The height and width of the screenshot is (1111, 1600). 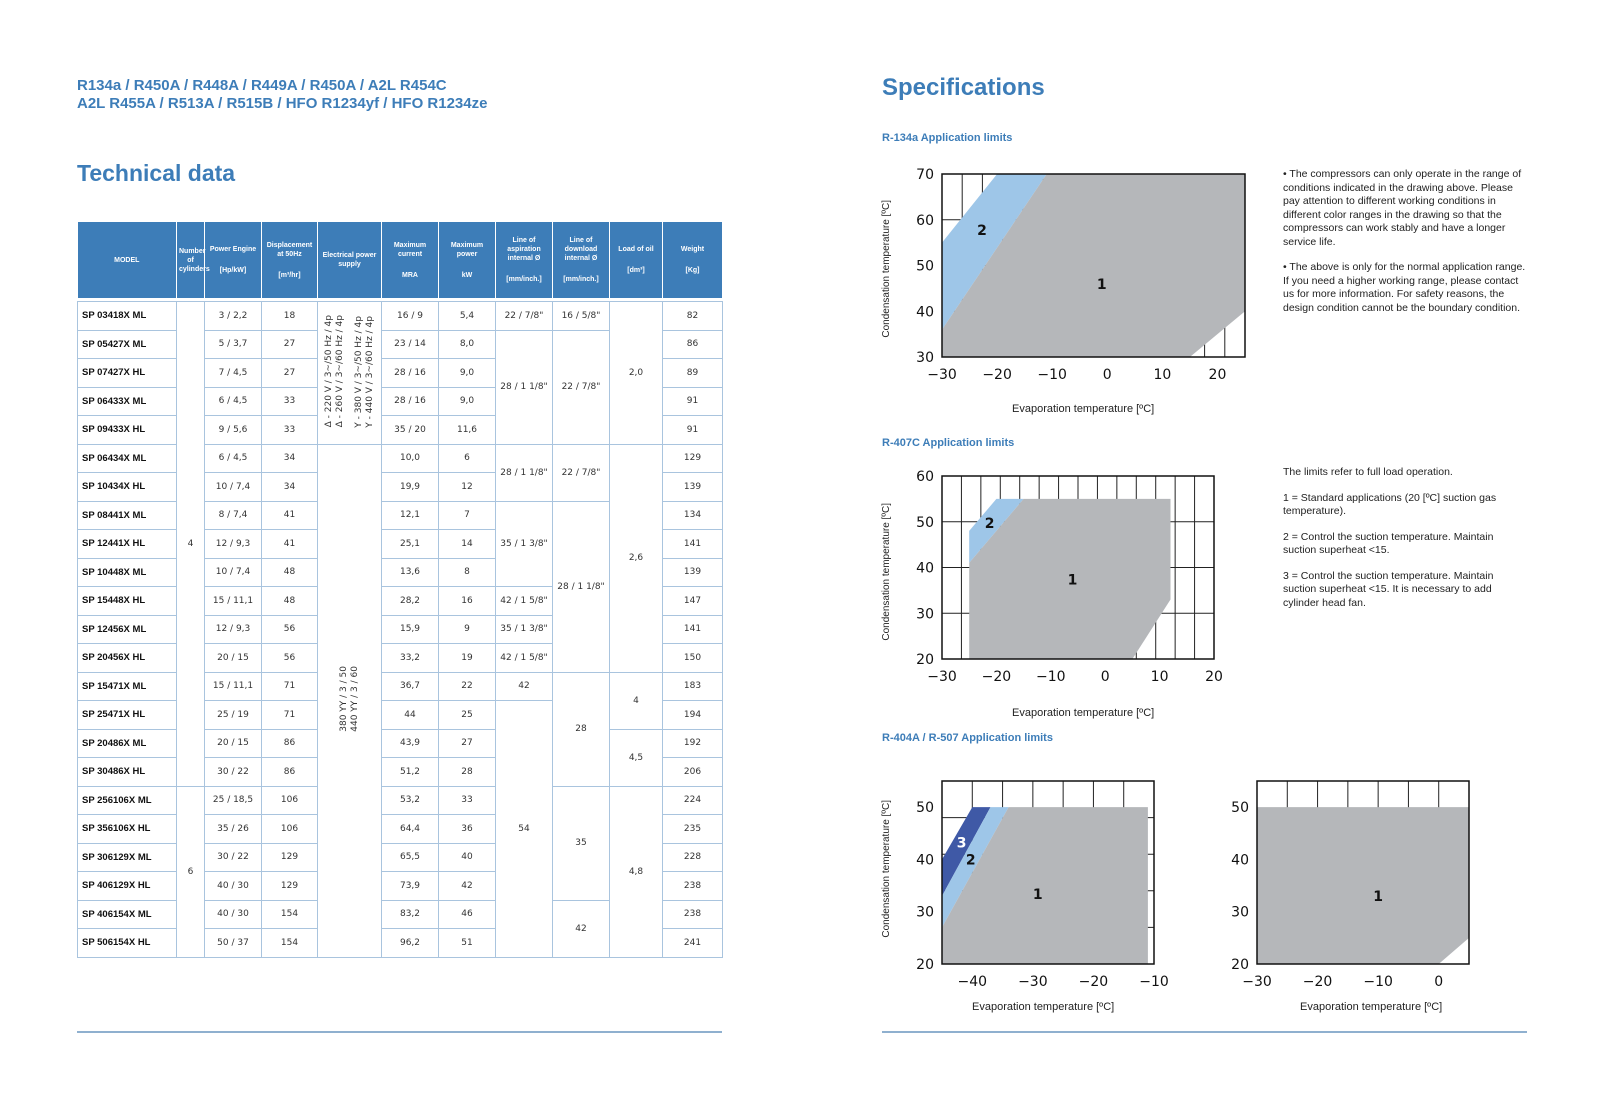 What do you see at coordinates (692, 686) in the screenshot?
I see `table-cell: 183` at bounding box center [692, 686].